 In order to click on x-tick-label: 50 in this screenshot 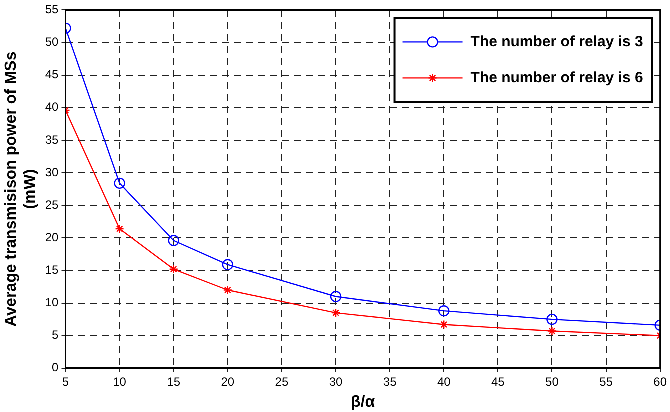, I will do `click(553, 381)`.